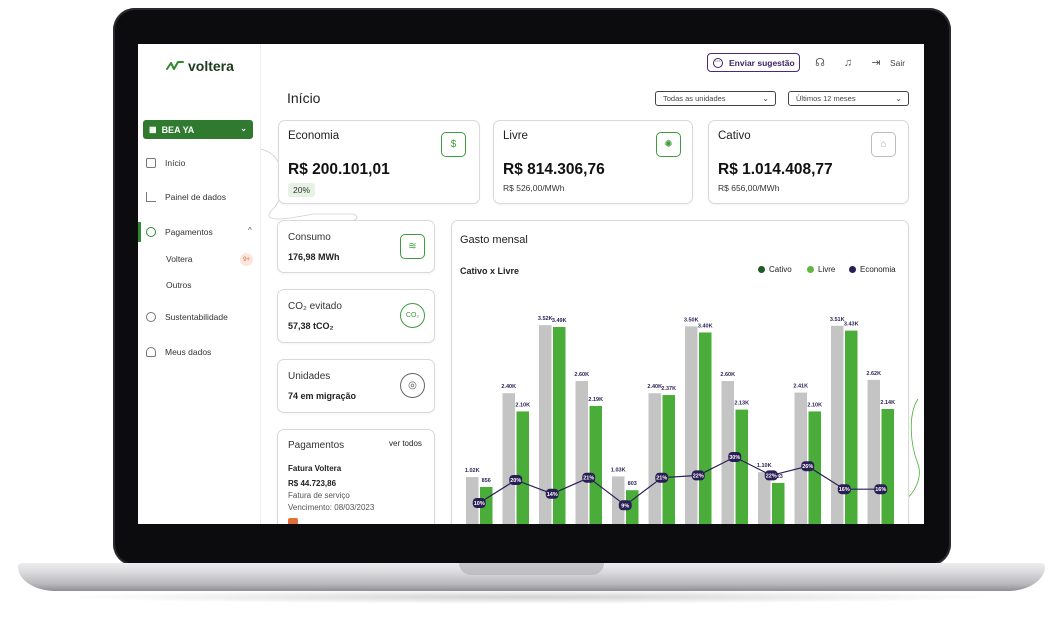 The height and width of the screenshot is (628, 1063). I want to click on laptop-shadow, so click(530, 597).